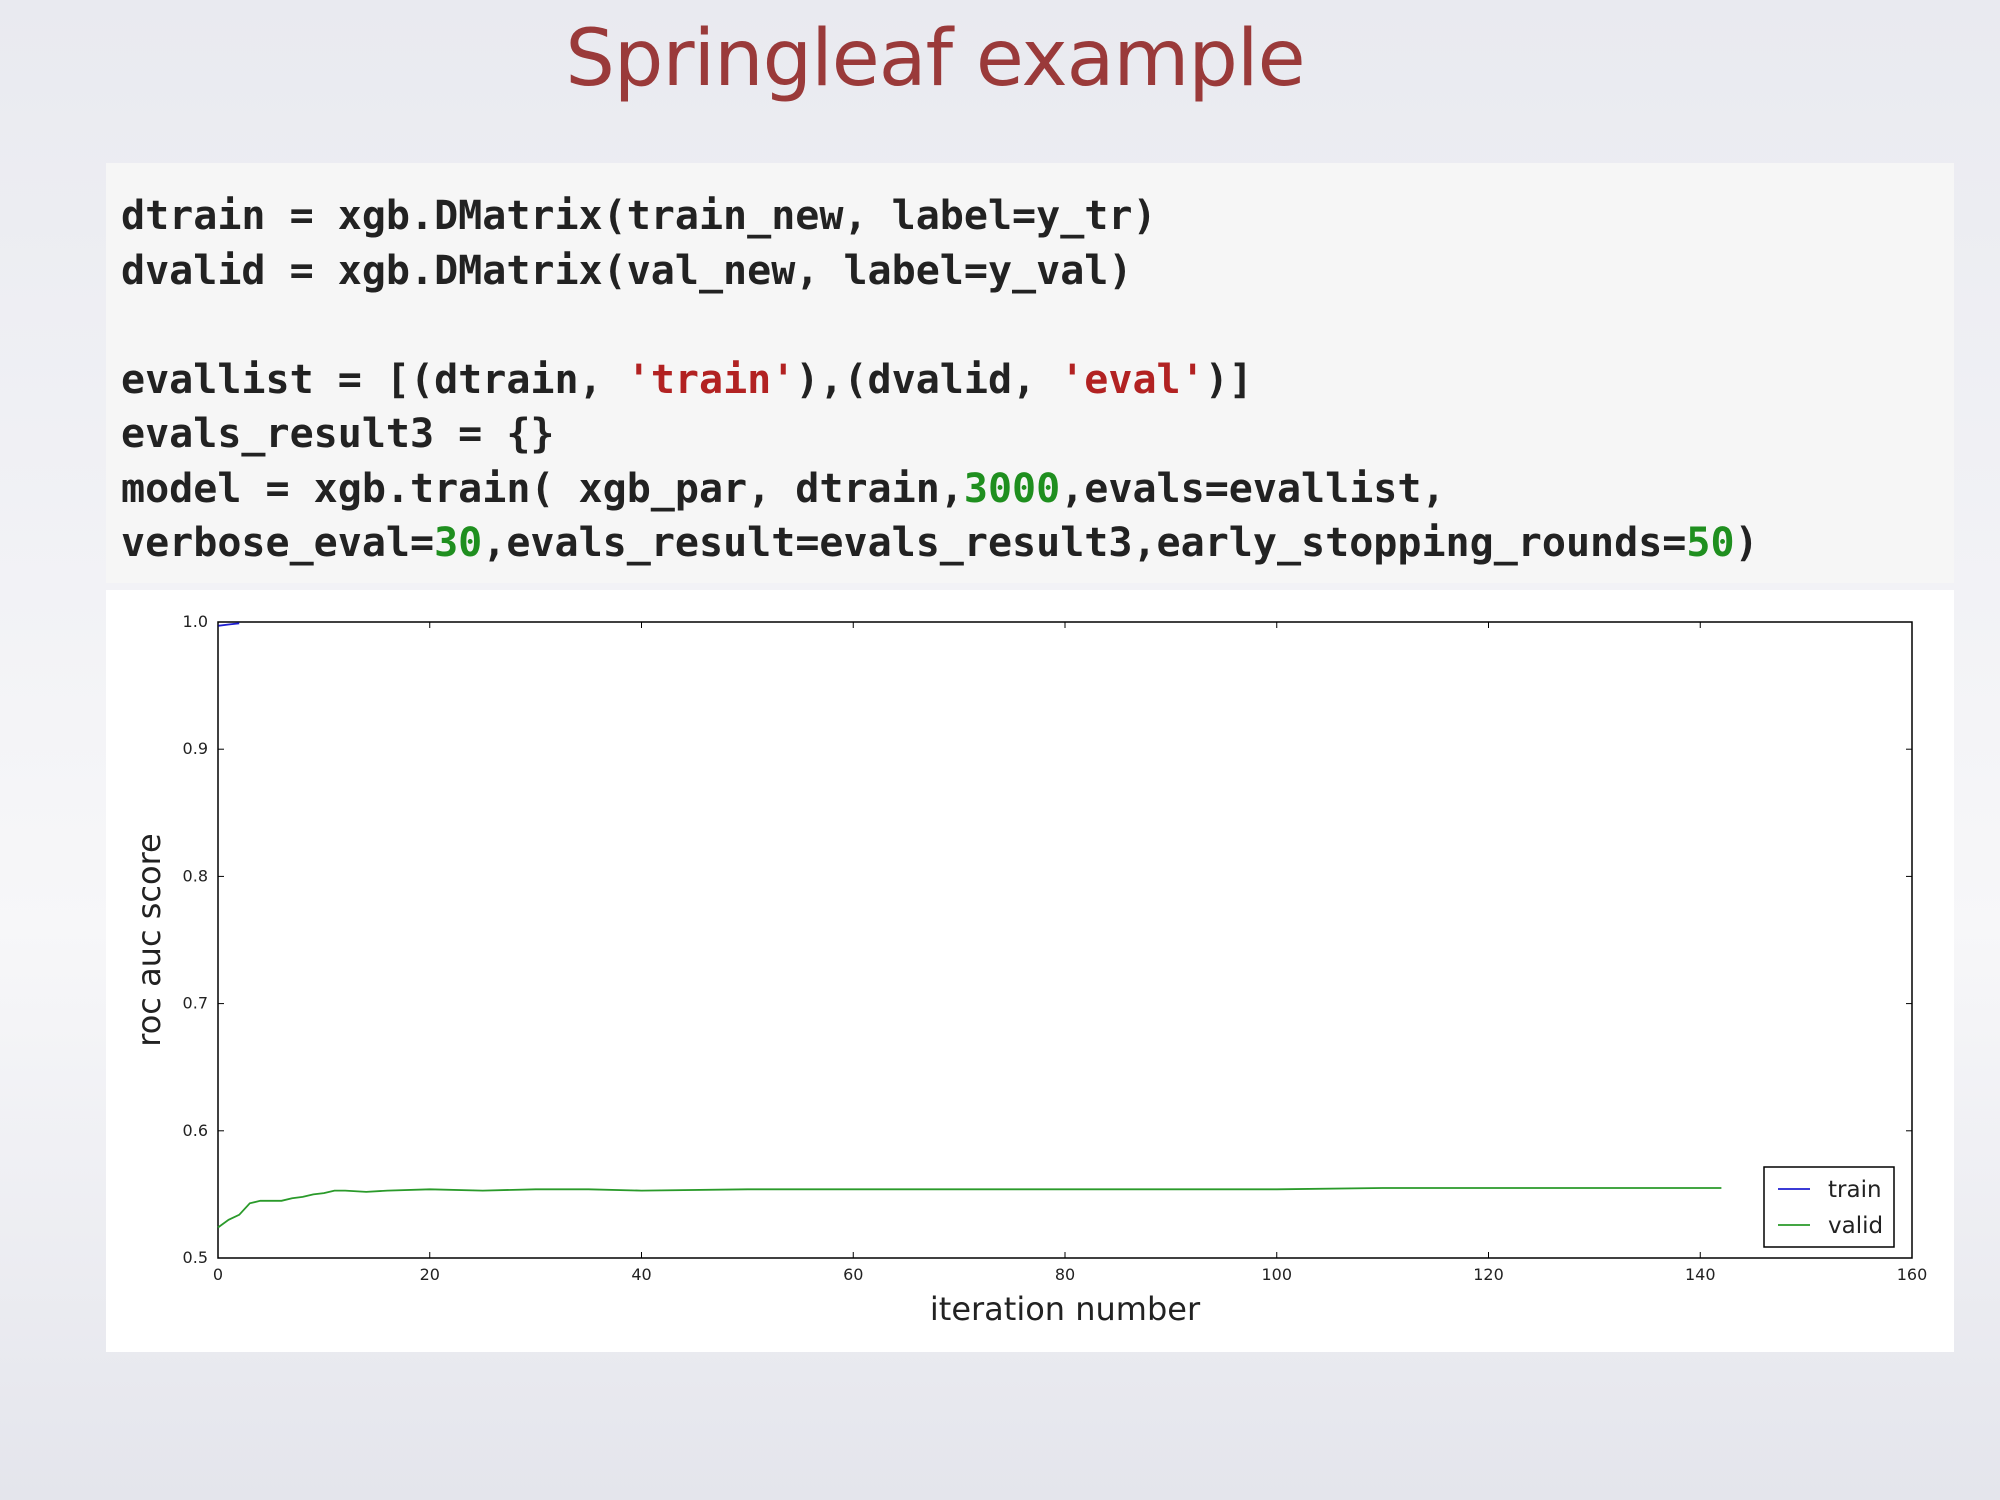 The width and height of the screenshot is (2000, 1500). I want to click on x-tick-label: 100, so click(1276, 1274).